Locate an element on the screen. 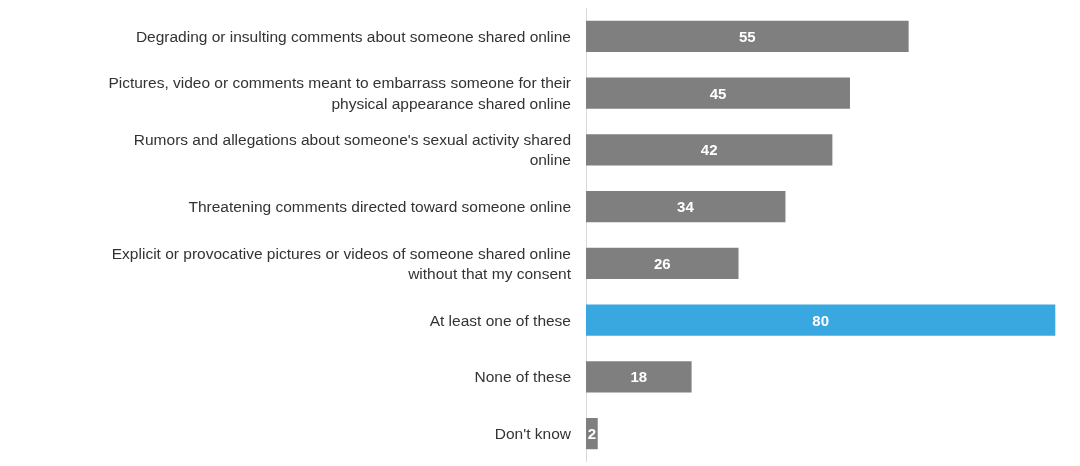 Image resolution: width=1080 pixels, height=466 pixels. y-tick-label: Rumors and allegations about someone's sexual activity shared online is located at coordinates (352, 150).